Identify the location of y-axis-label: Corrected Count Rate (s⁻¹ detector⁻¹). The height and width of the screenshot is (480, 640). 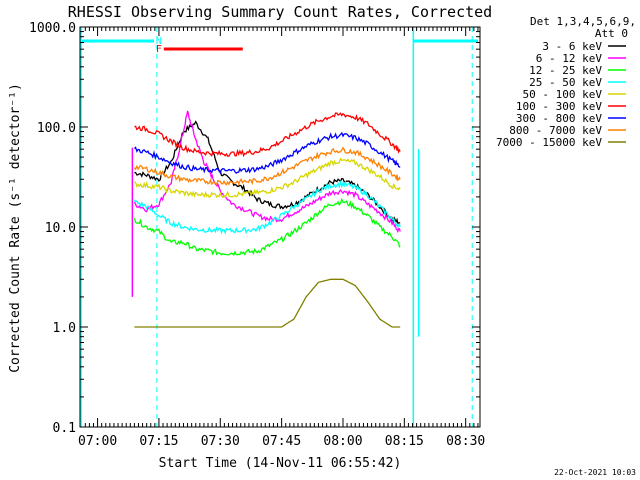
(15, 228).